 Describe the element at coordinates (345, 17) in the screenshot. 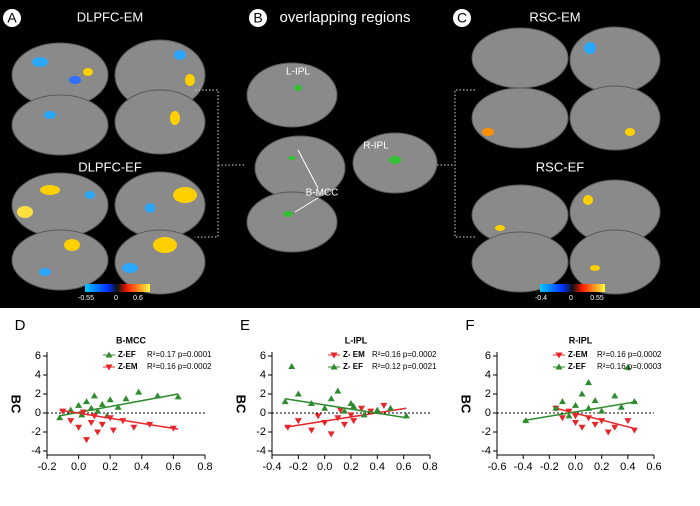

I see `panel-title: overlapping regions` at that location.